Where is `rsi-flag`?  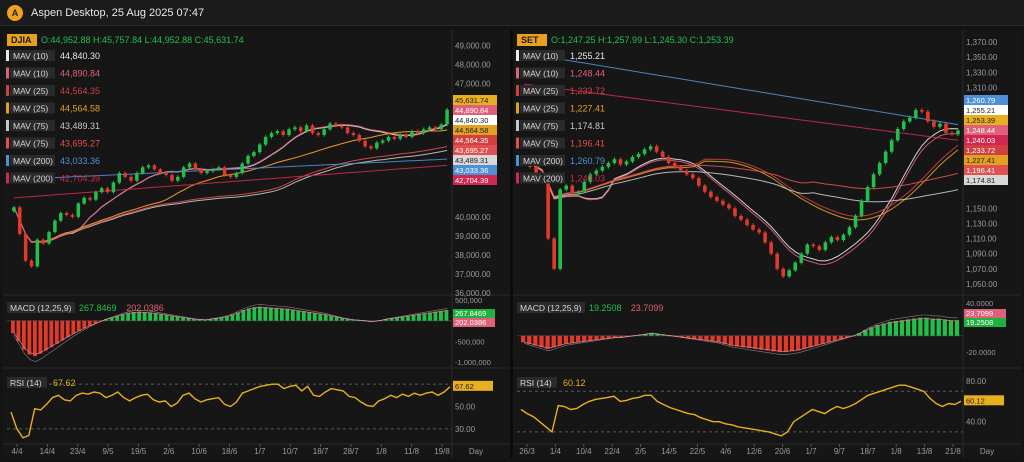 rsi-flag is located at coordinates (984, 400).